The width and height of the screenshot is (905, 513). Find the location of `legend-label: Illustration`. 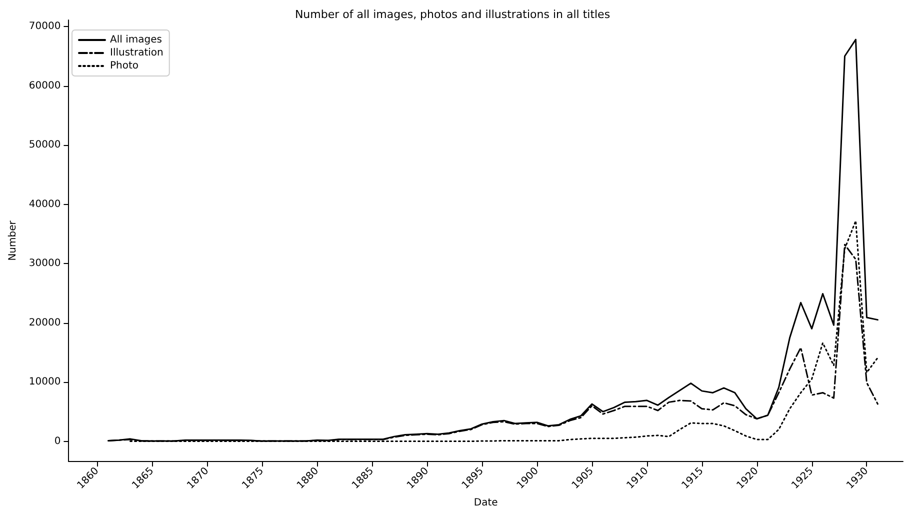

legend-label: Illustration is located at coordinates (137, 53).